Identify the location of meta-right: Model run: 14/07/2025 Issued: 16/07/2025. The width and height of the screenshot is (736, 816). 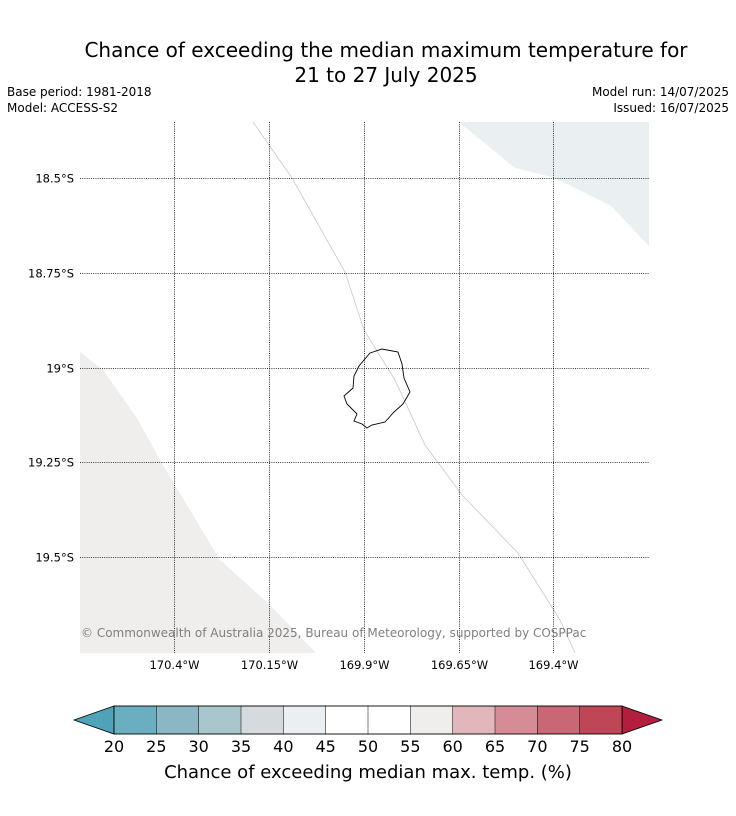
(660, 100).